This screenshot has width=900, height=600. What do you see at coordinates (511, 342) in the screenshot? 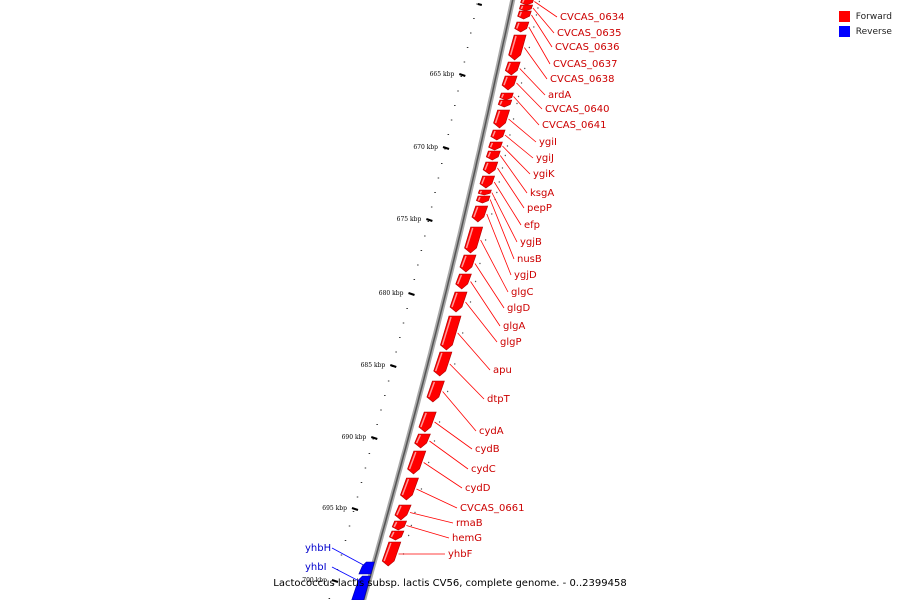
I see `gene-label: glgP` at bounding box center [511, 342].